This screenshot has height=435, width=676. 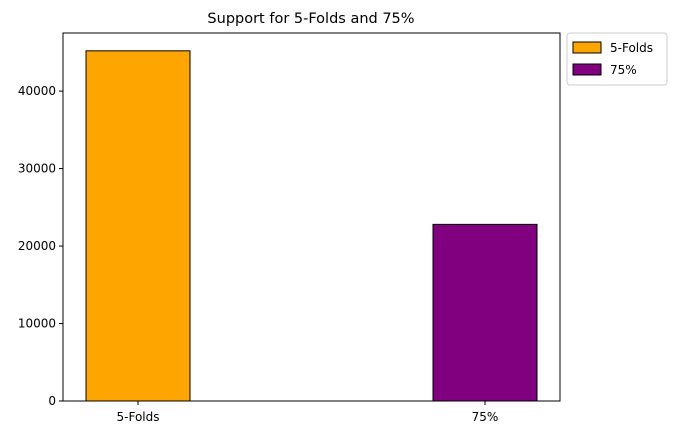 What do you see at coordinates (37, 324) in the screenshot?
I see `y-tick-label: 10000` at bounding box center [37, 324].